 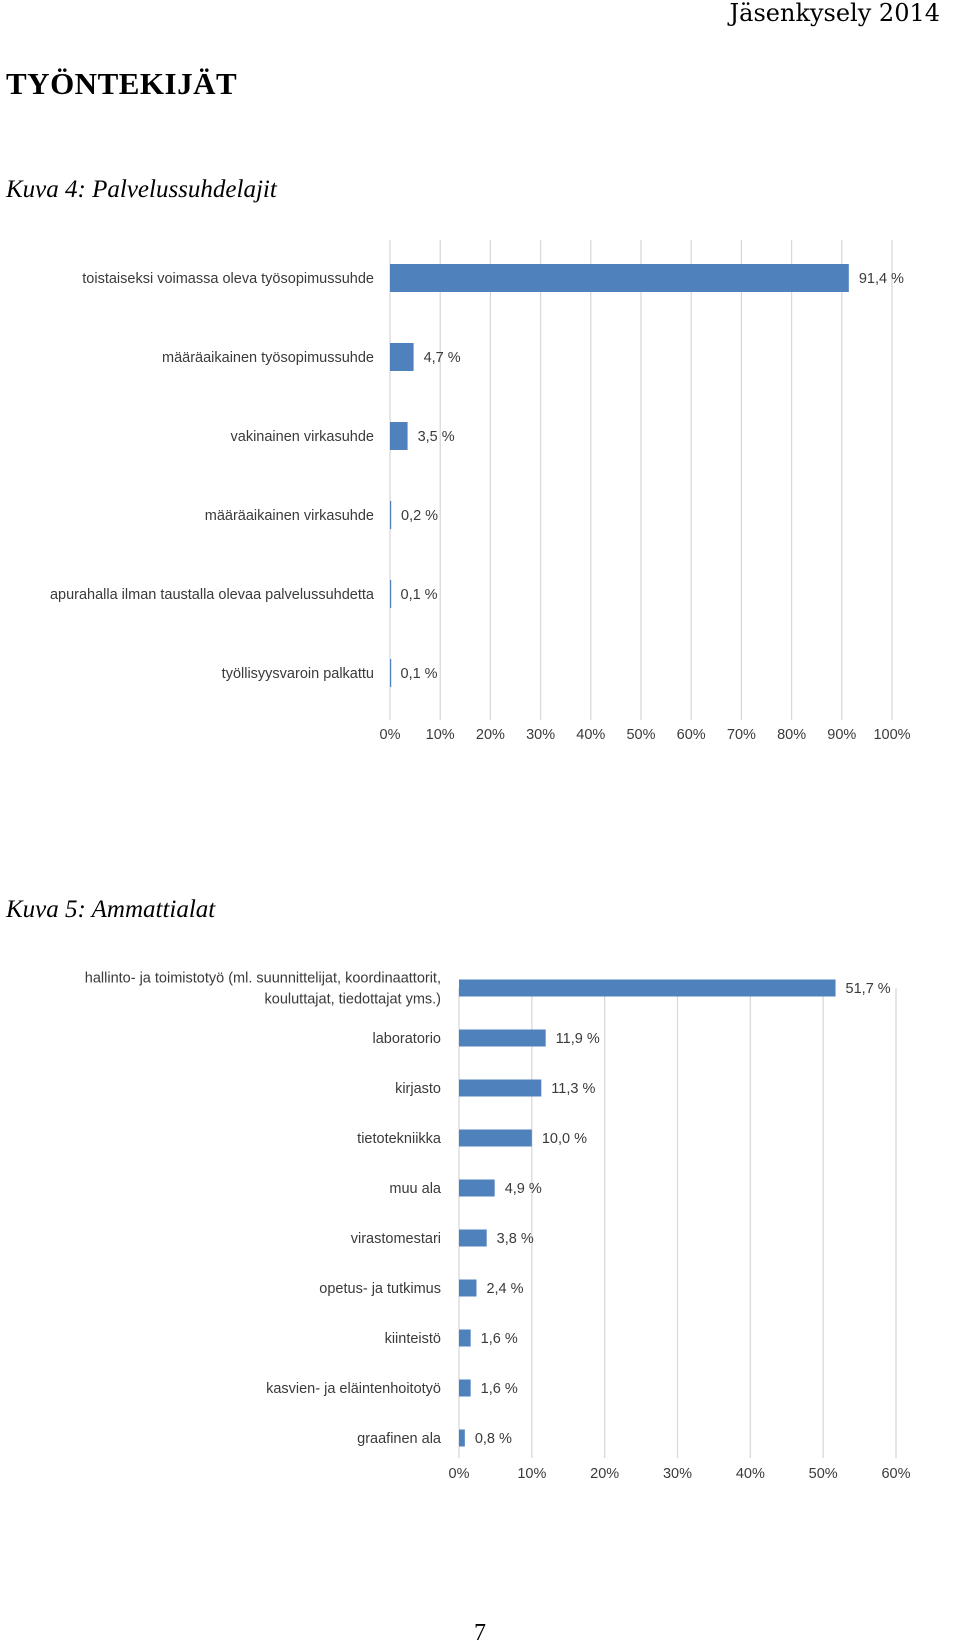 What do you see at coordinates (399, 1139) in the screenshot?
I see `category-label: tietotekniikka` at bounding box center [399, 1139].